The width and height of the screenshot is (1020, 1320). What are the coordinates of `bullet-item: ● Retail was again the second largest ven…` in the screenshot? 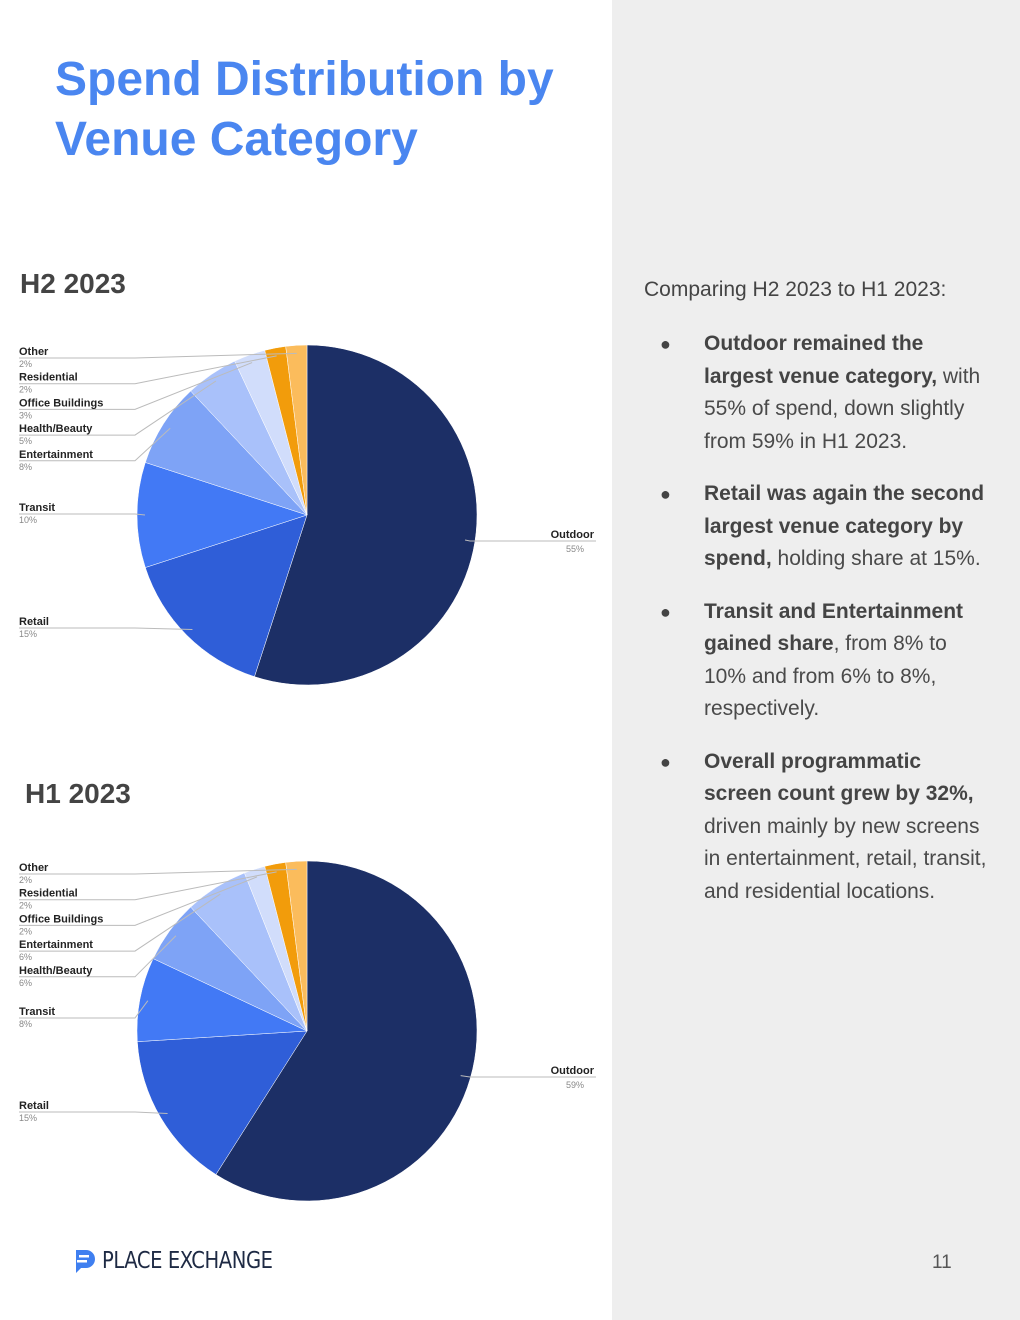 It's located at (825, 527).